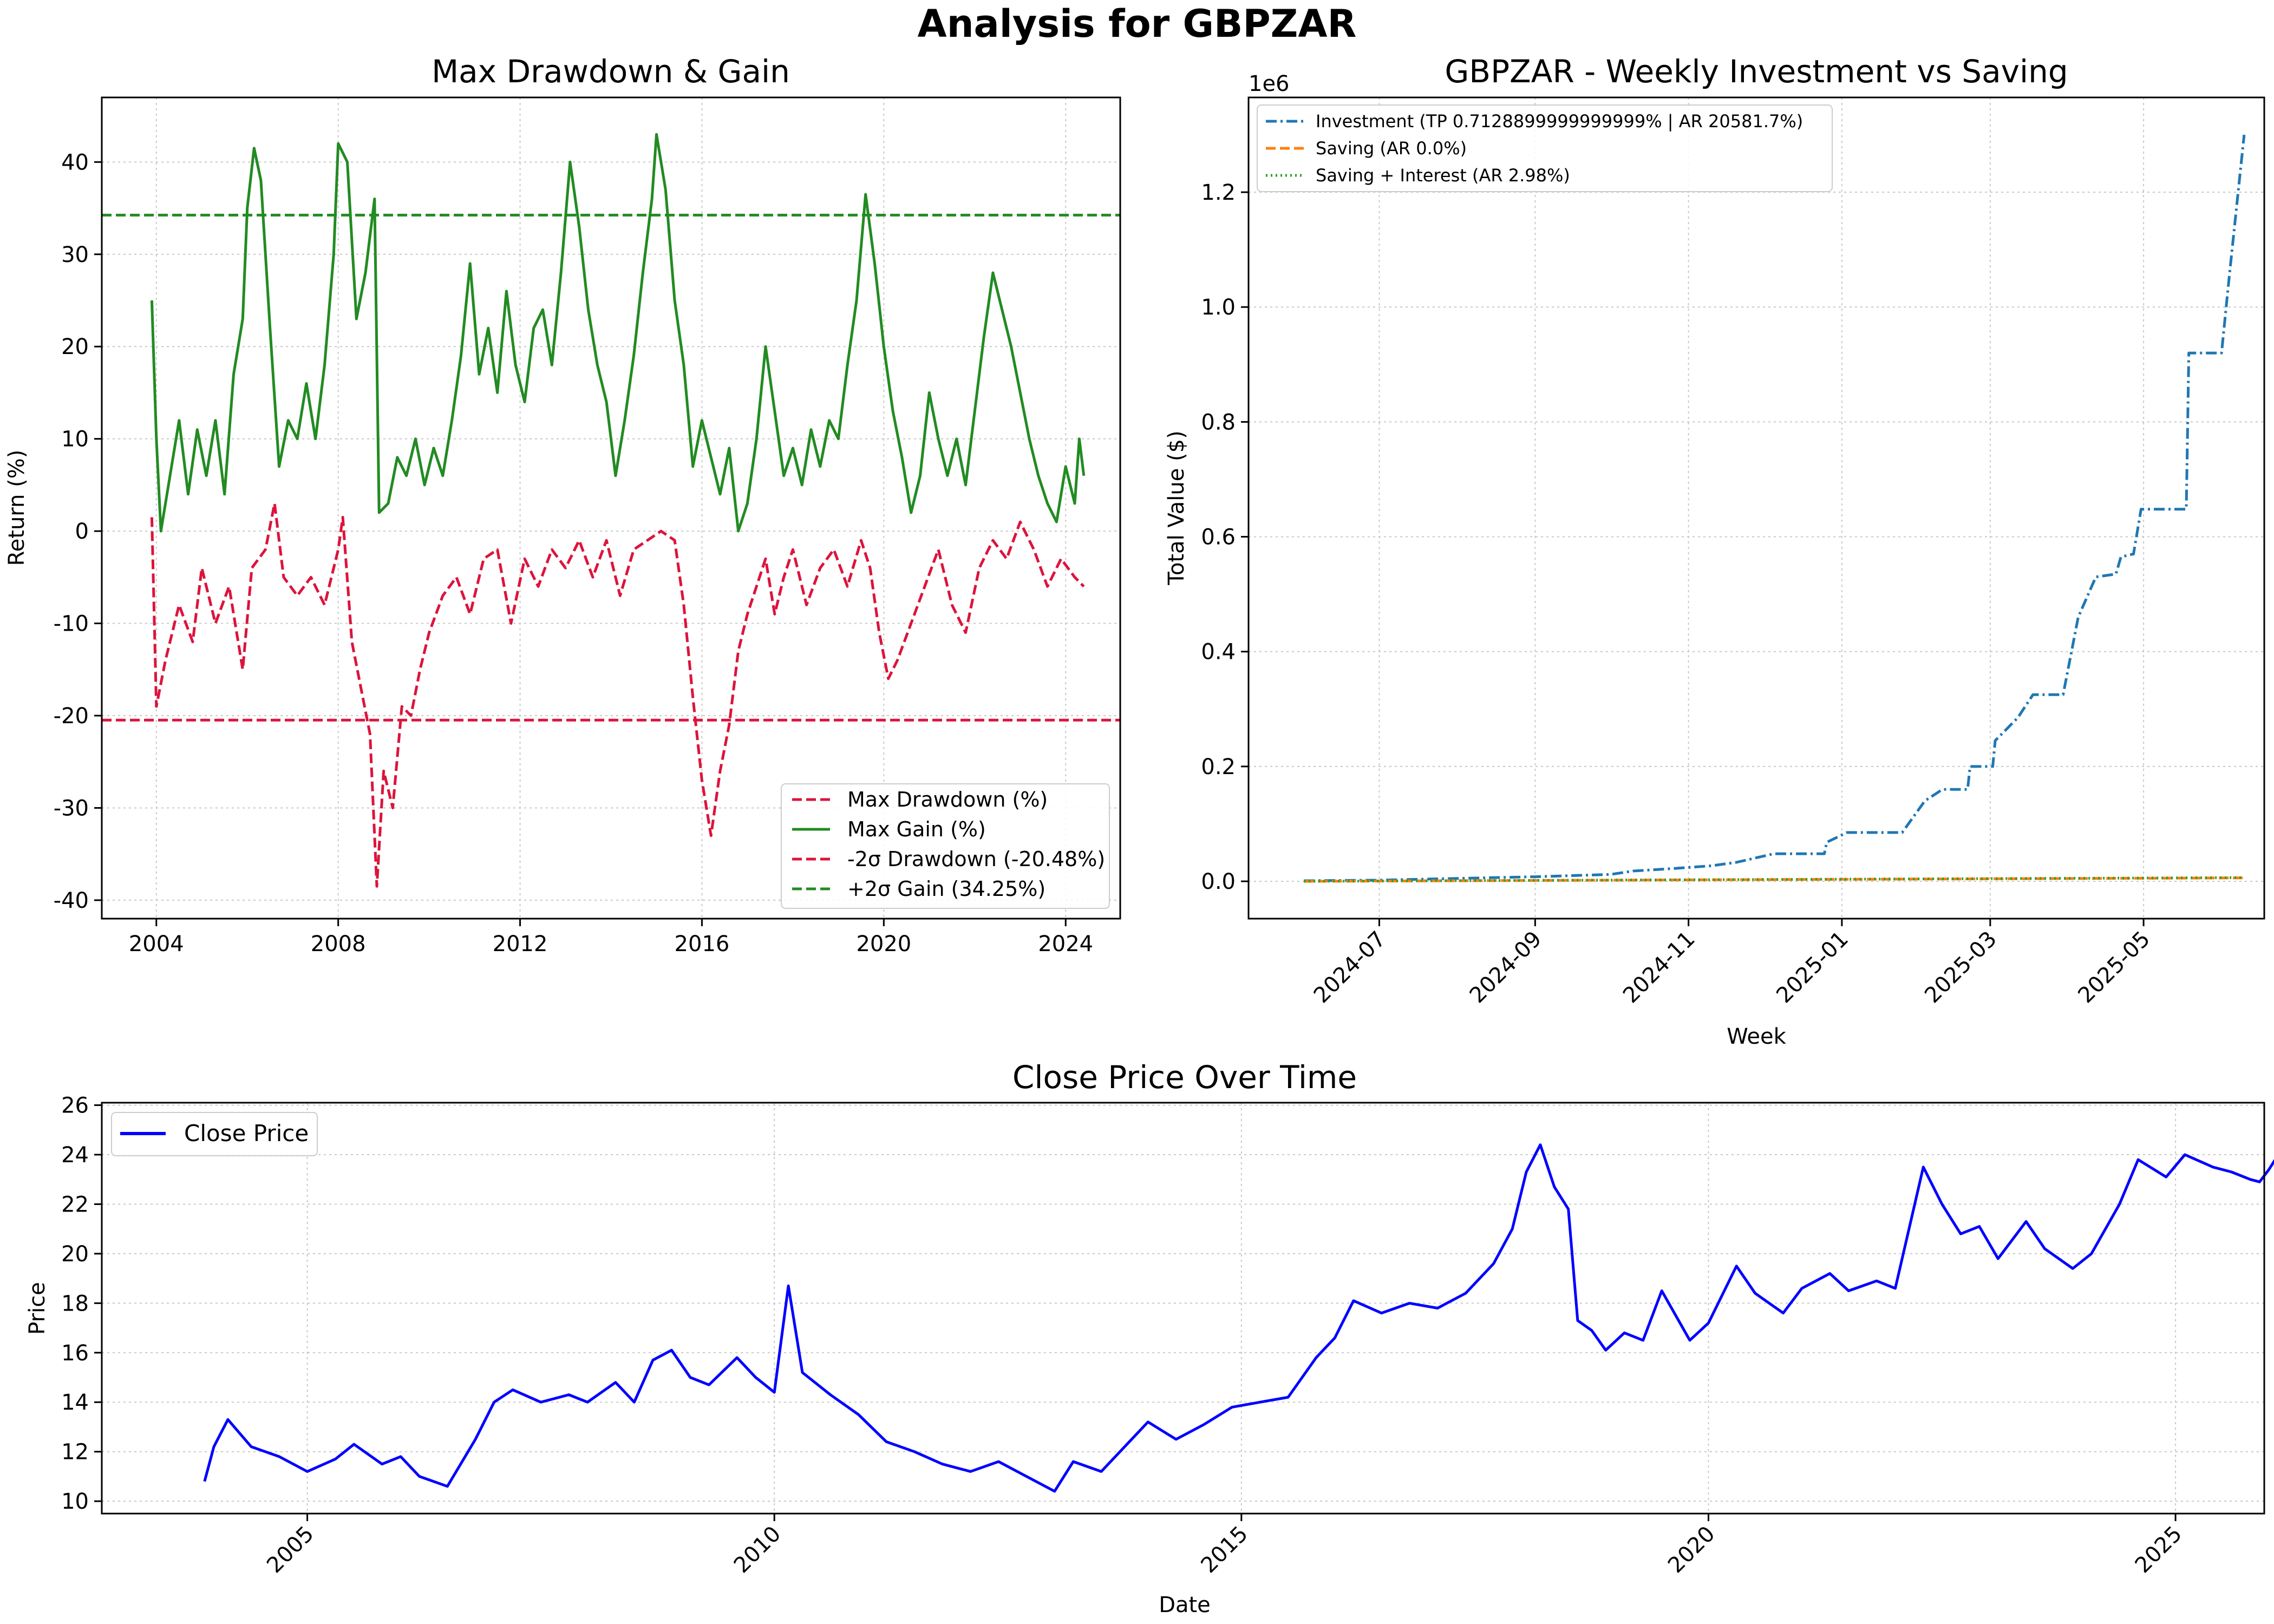 This screenshot has height=1624, width=2274. Describe the element at coordinates (1757, 1036) in the screenshot. I see `panel-investment-saving-xlabel: Week` at that location.